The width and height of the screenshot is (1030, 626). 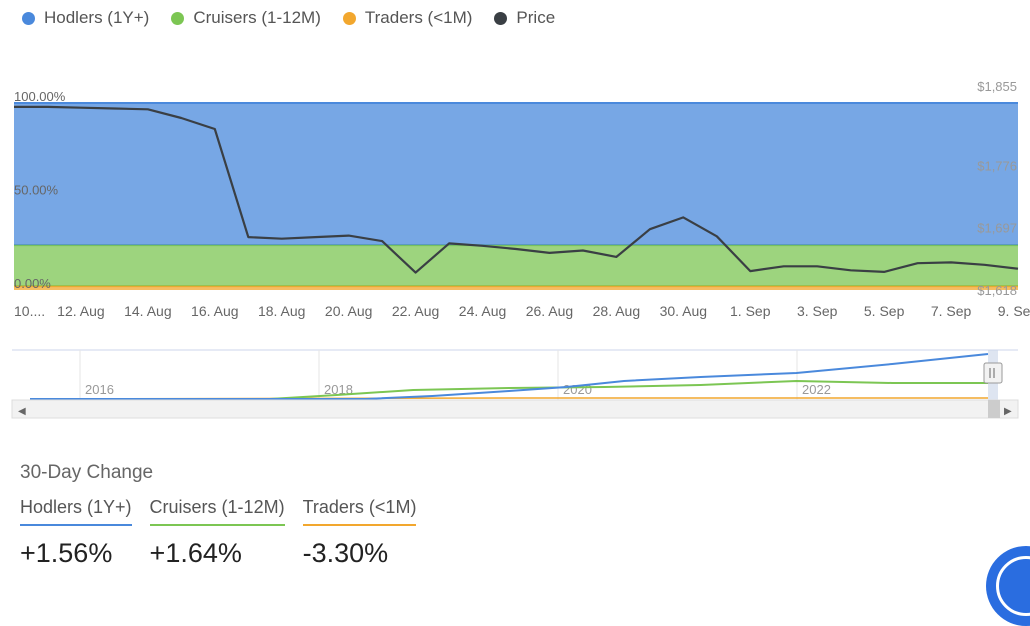 What do you see at coordinates (195, 553) in the screenshot?
I see `change-value: +1.64%` at bounding box center [195, 553].